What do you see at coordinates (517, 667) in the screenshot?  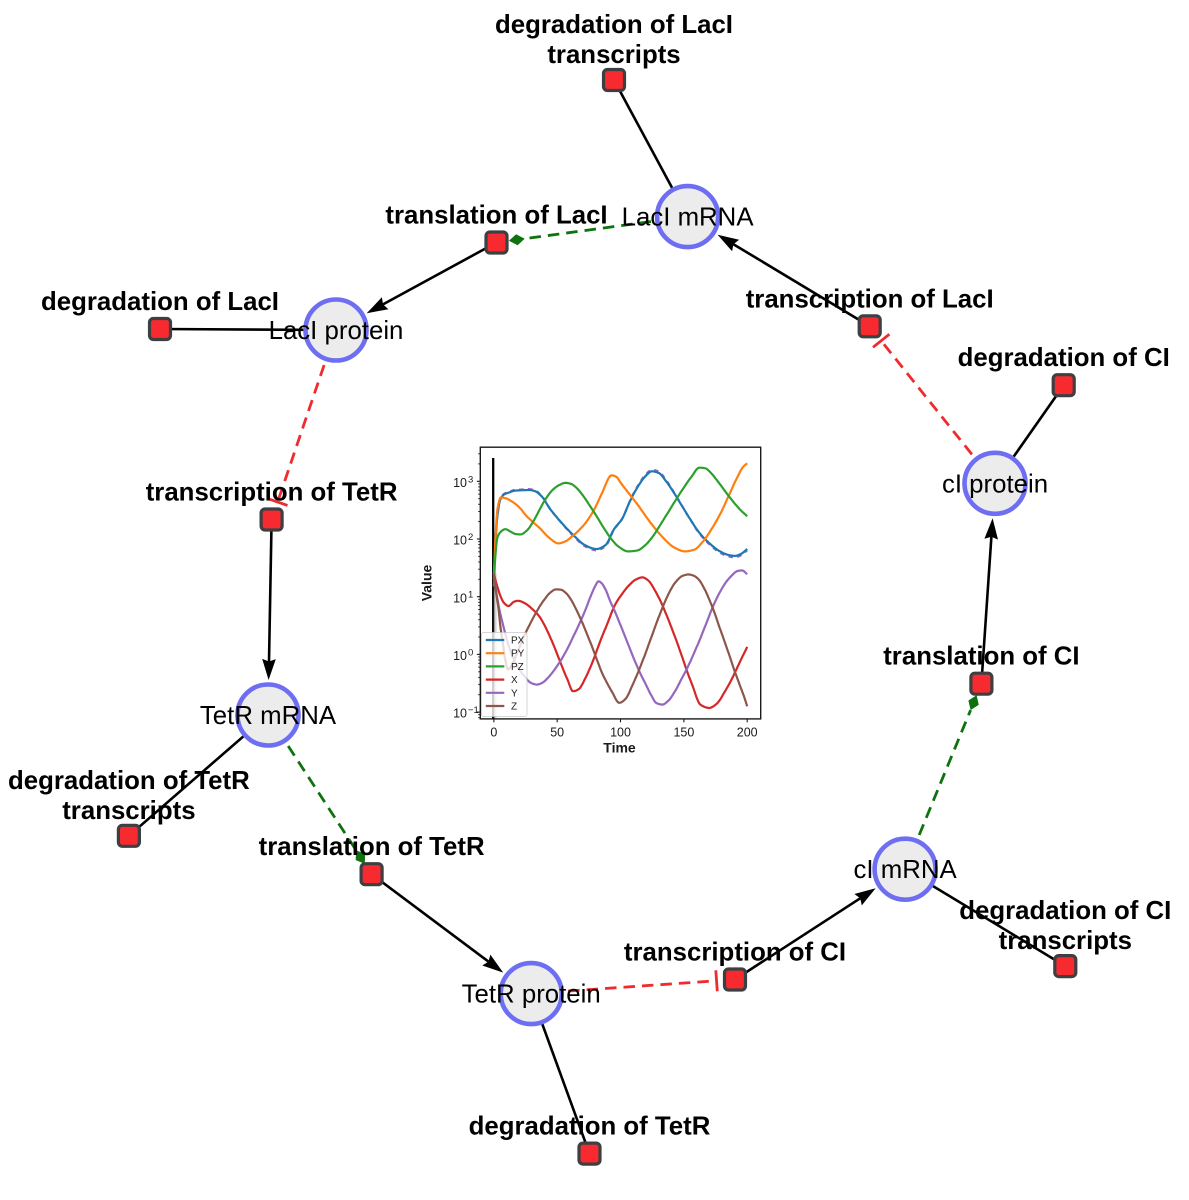 I see `svg-text: PZ` at bounding box center [517, 667].